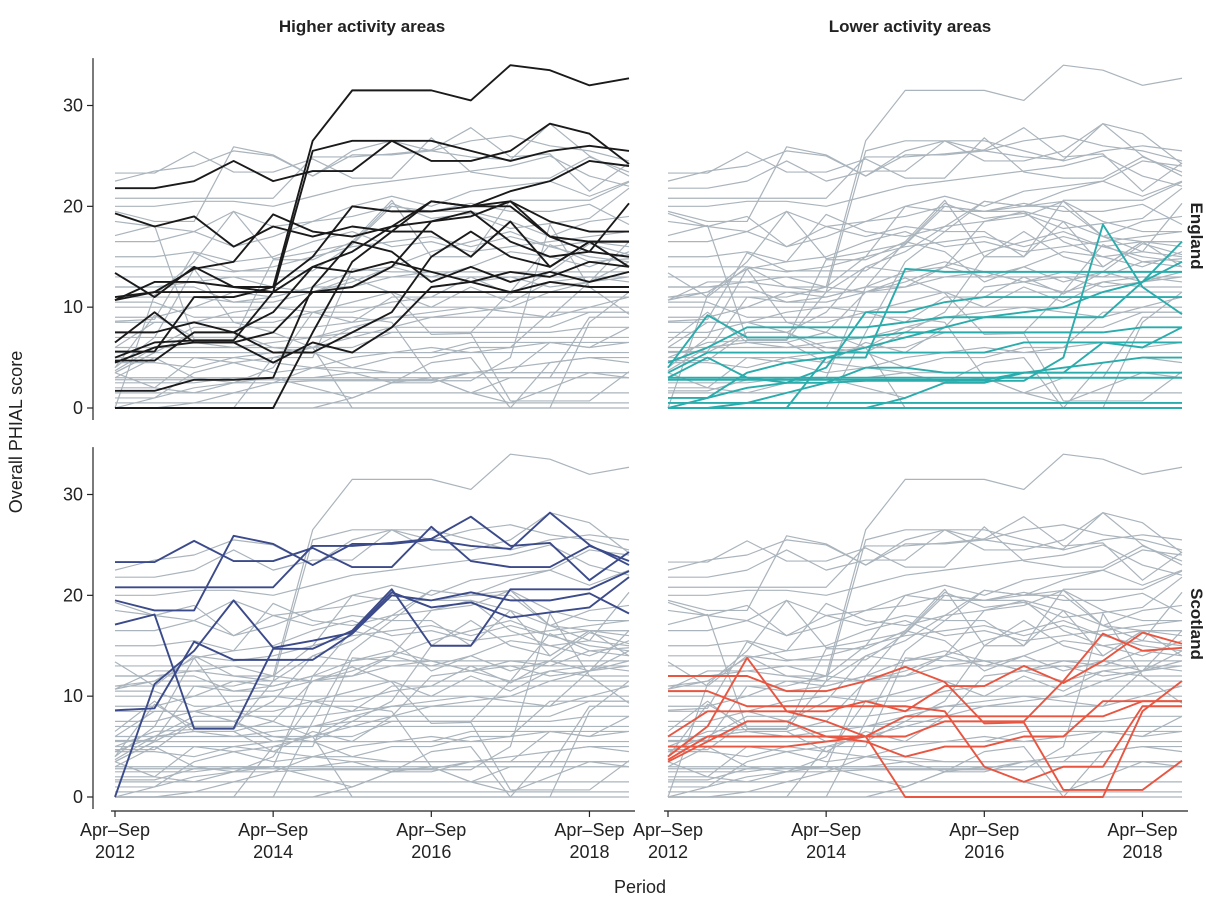 The width and height of the screenshot is (1206, 904). Describe the element at coordinates (115, 830) in the screenshot. I see `x-tick-label-line1-0-0: Apr–Sep` at that location.